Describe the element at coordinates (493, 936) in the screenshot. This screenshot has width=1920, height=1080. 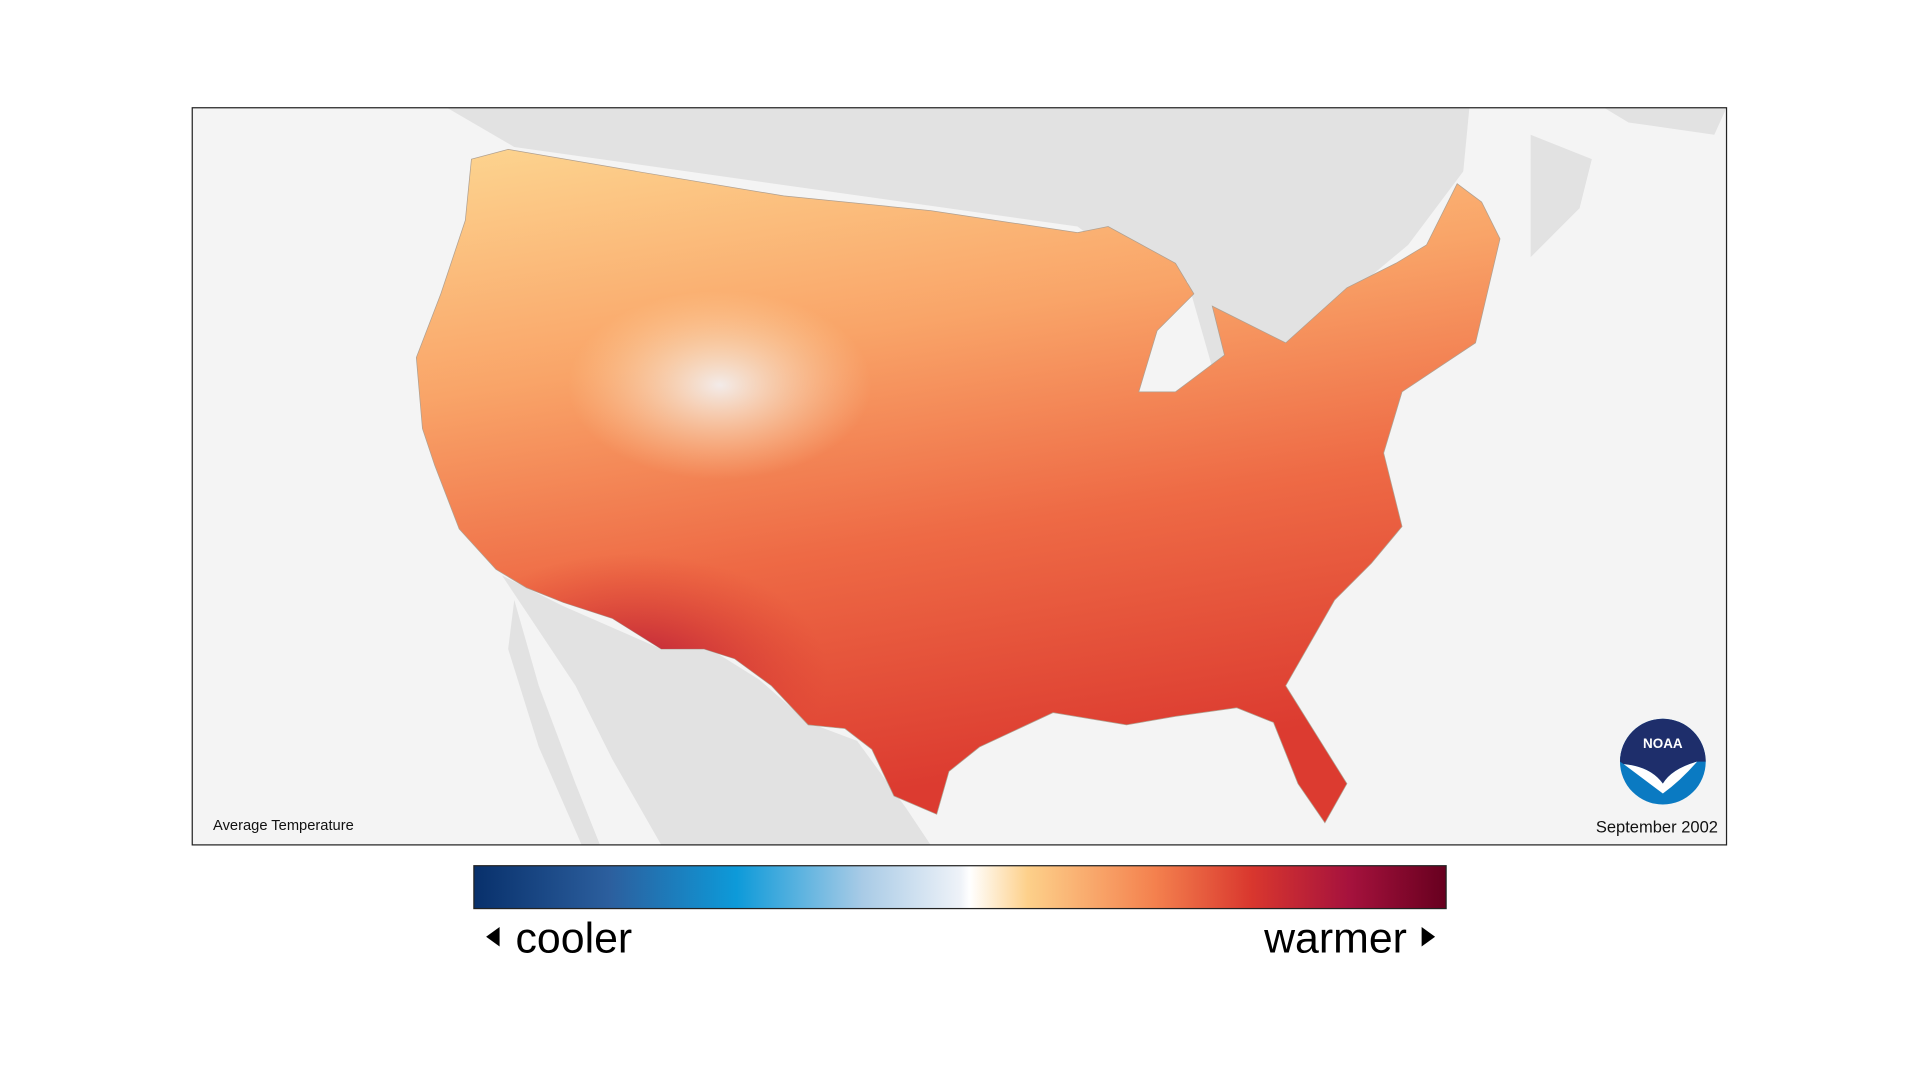
I see `cooler-arrow` at that location.